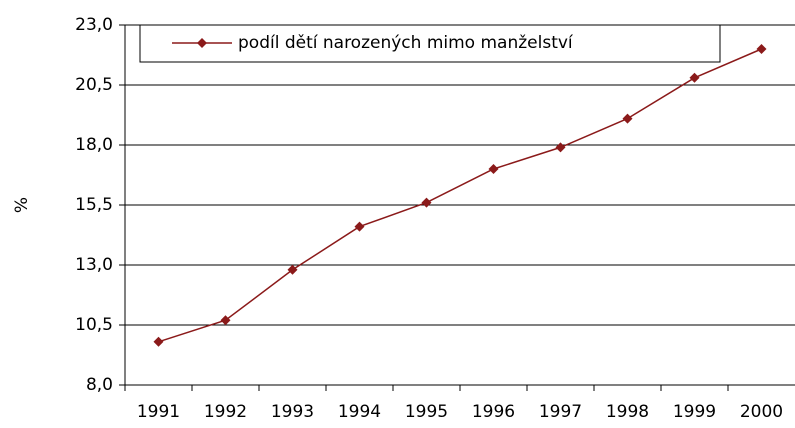 This screenshot has width=795, height=428. Describe the element at coordinates (359, 412) in the screenshot. I see `x-tick-label: 1994` at that location.